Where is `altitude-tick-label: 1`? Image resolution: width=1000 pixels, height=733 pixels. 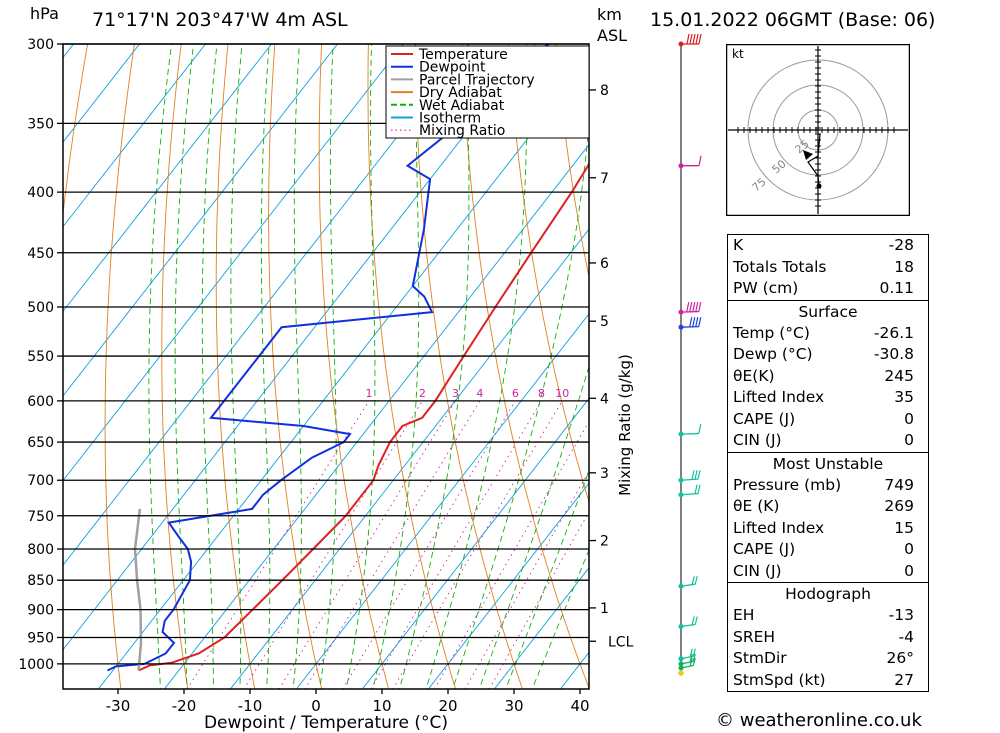 altitude-tick-label: 1 is located at coordinates (604, 609).